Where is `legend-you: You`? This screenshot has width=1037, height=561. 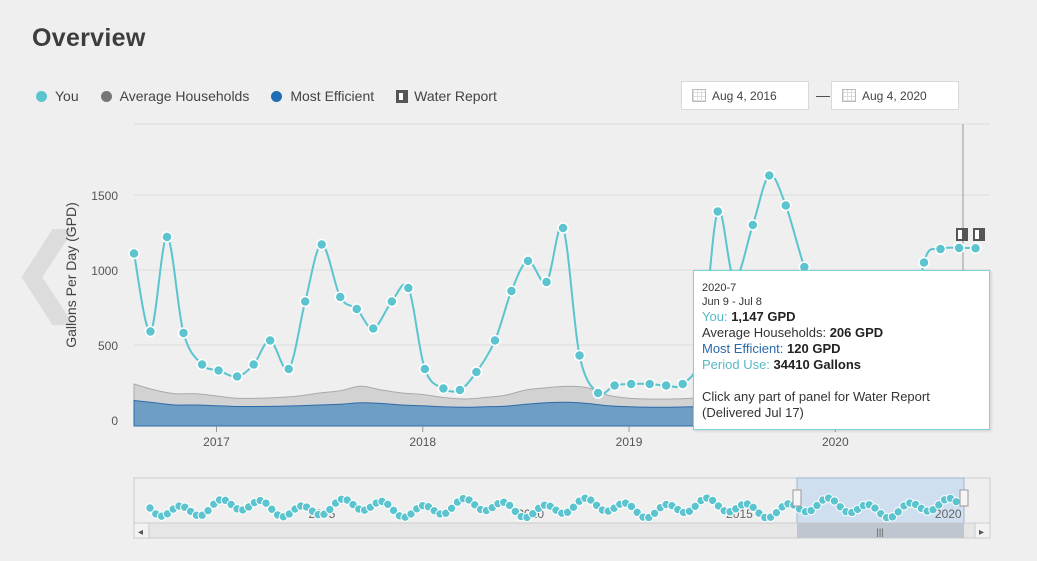
legend-you: You is located at coordinates (57, 96).